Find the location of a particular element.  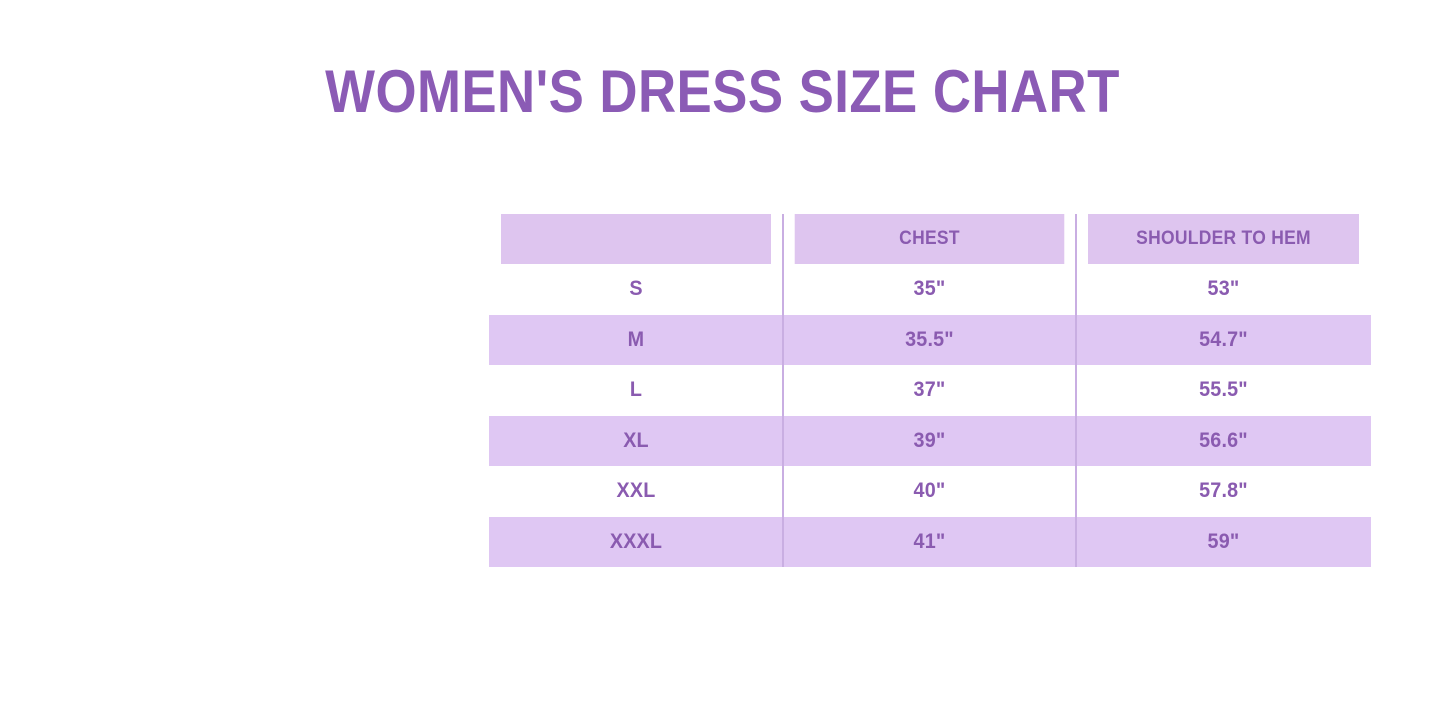

cell-size: M is located at coordinates (636, 339).